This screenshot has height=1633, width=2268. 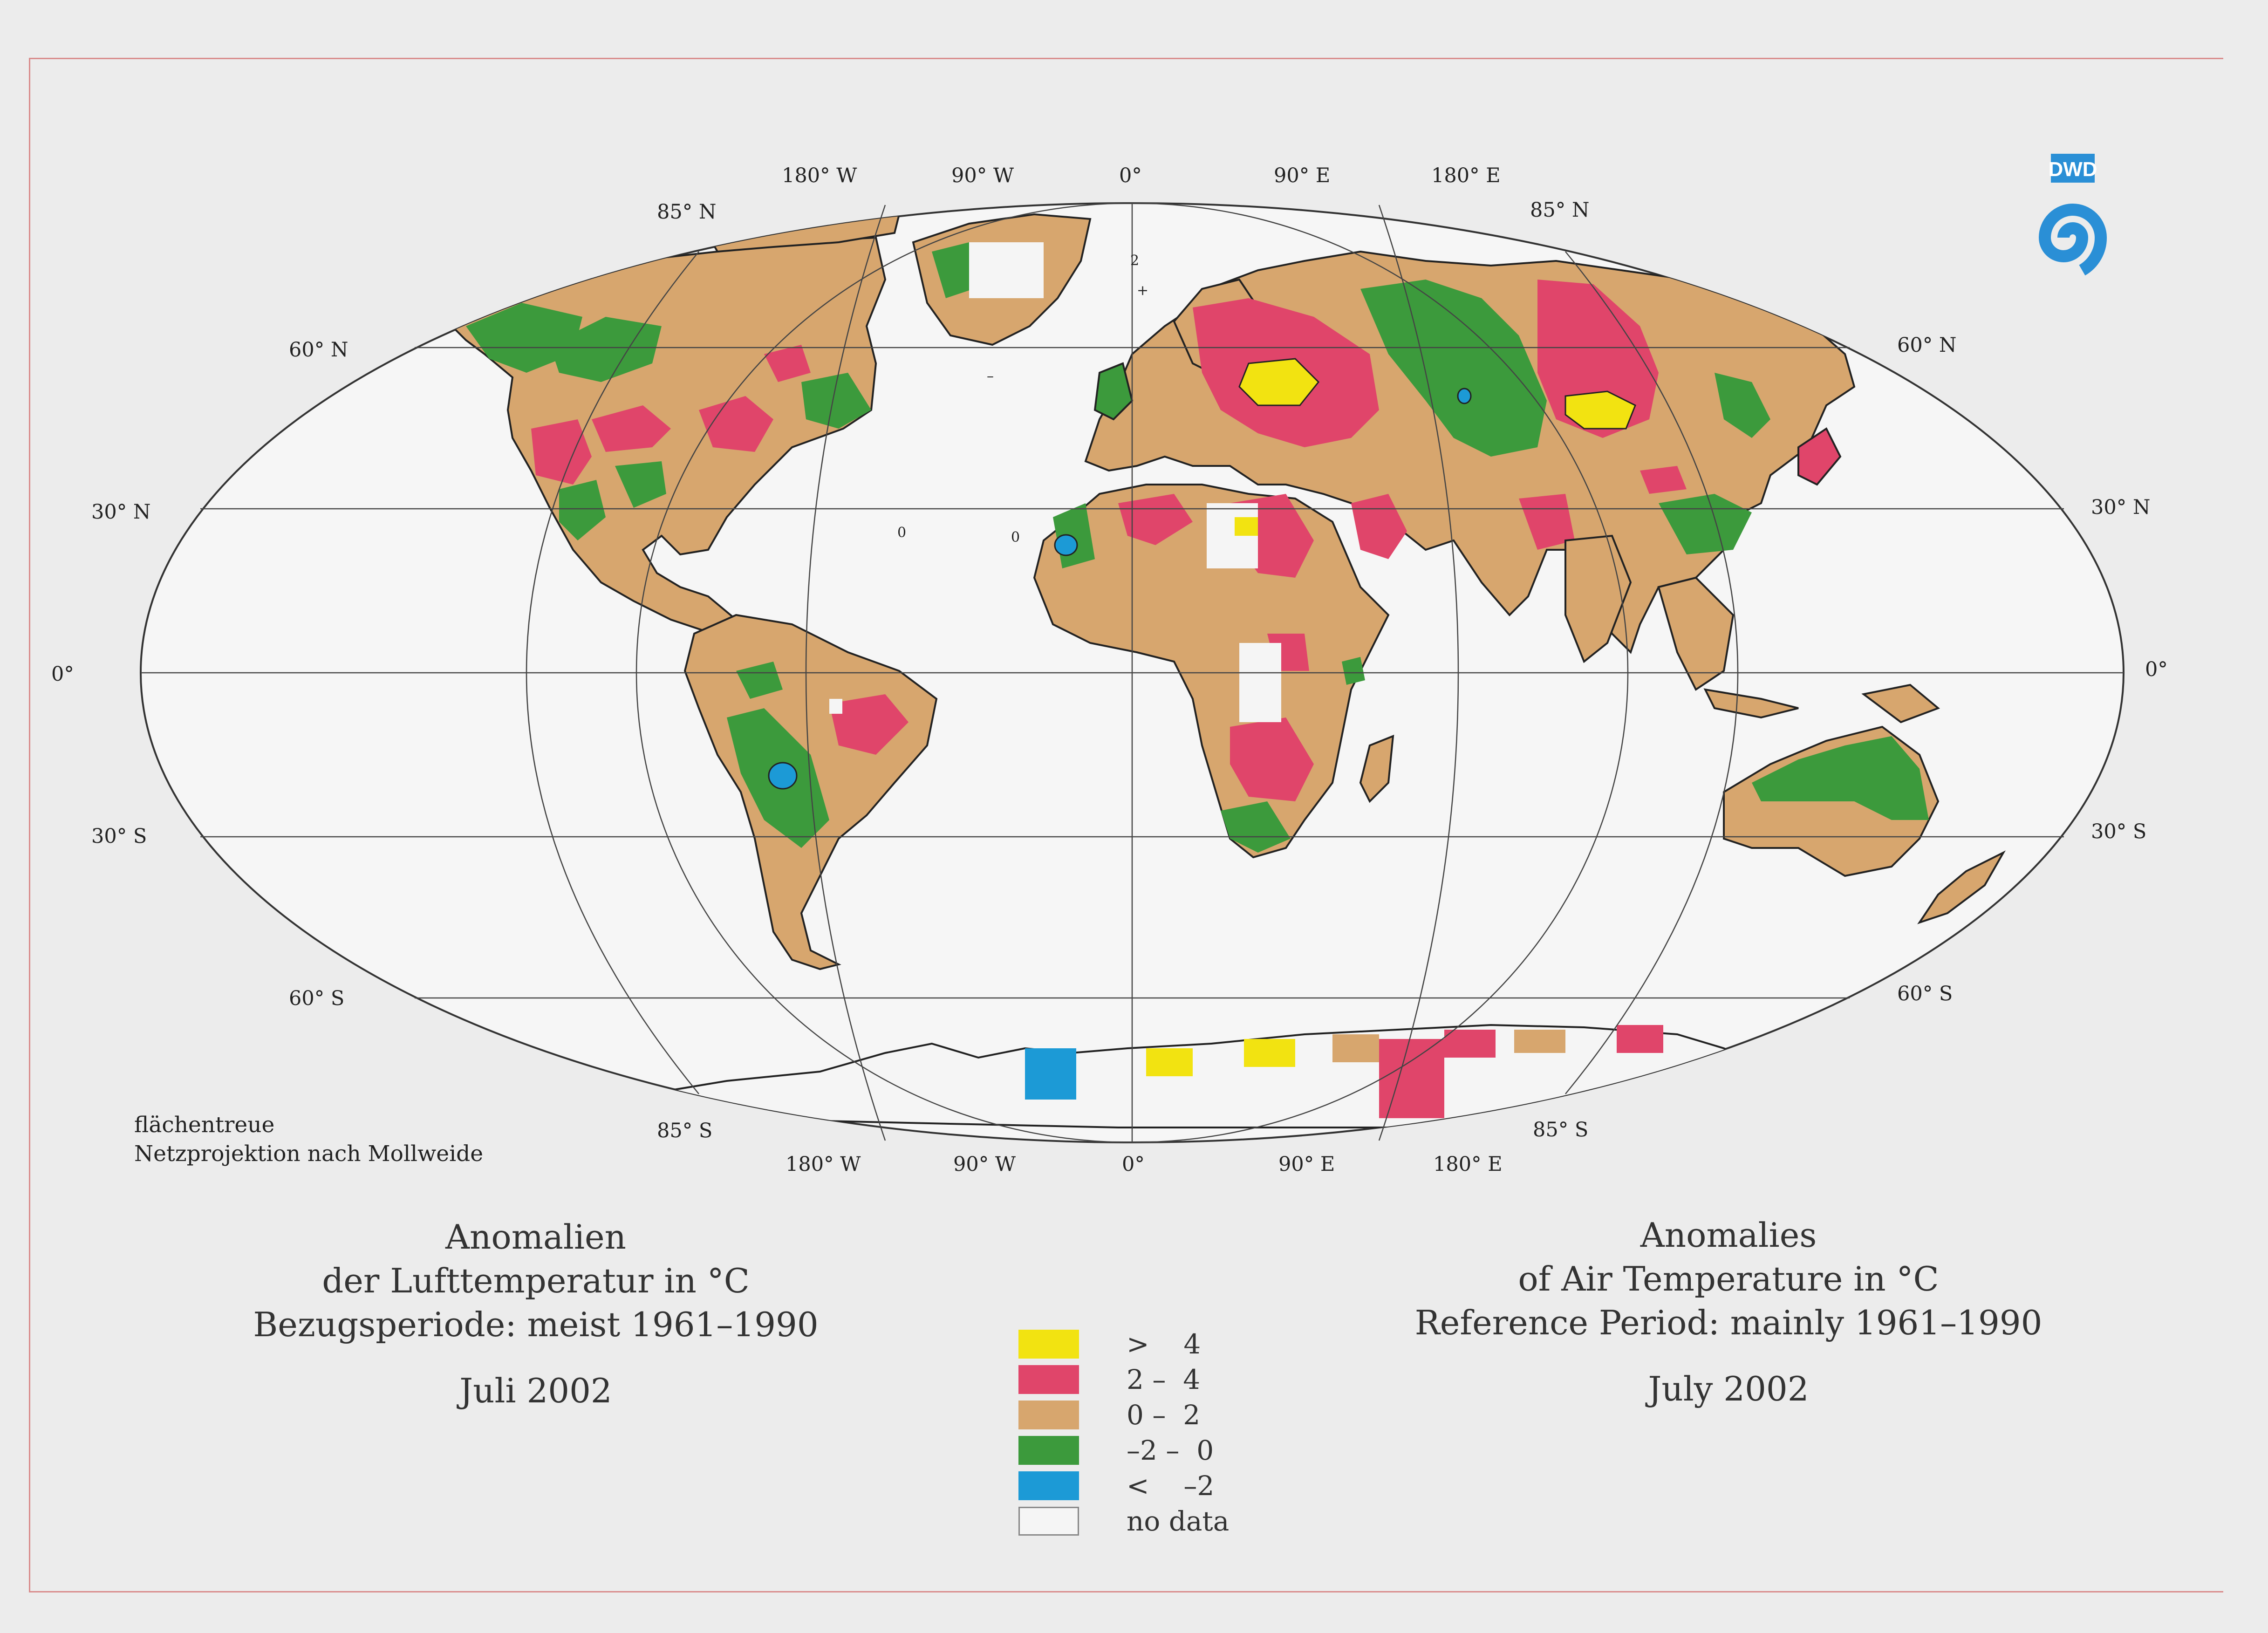 I want to click on legend-row-0-to-2: 0 – 2, so click(x=1158, y=1415).